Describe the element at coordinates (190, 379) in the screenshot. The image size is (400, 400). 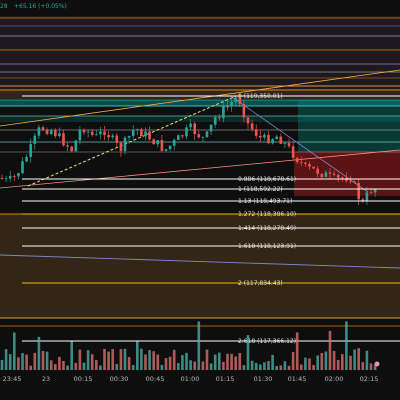
I see `time-label: 01:00` at that location.